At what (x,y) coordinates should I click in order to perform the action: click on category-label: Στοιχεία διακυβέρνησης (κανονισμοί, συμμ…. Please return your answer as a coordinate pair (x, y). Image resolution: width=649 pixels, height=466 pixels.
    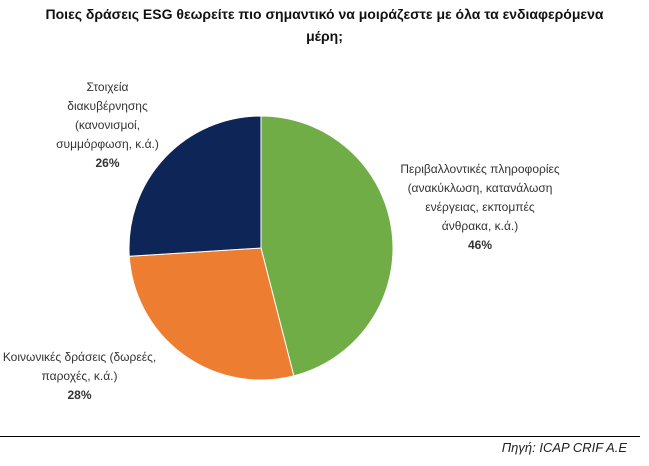
    Looking at the image, I should click on (107, 115).